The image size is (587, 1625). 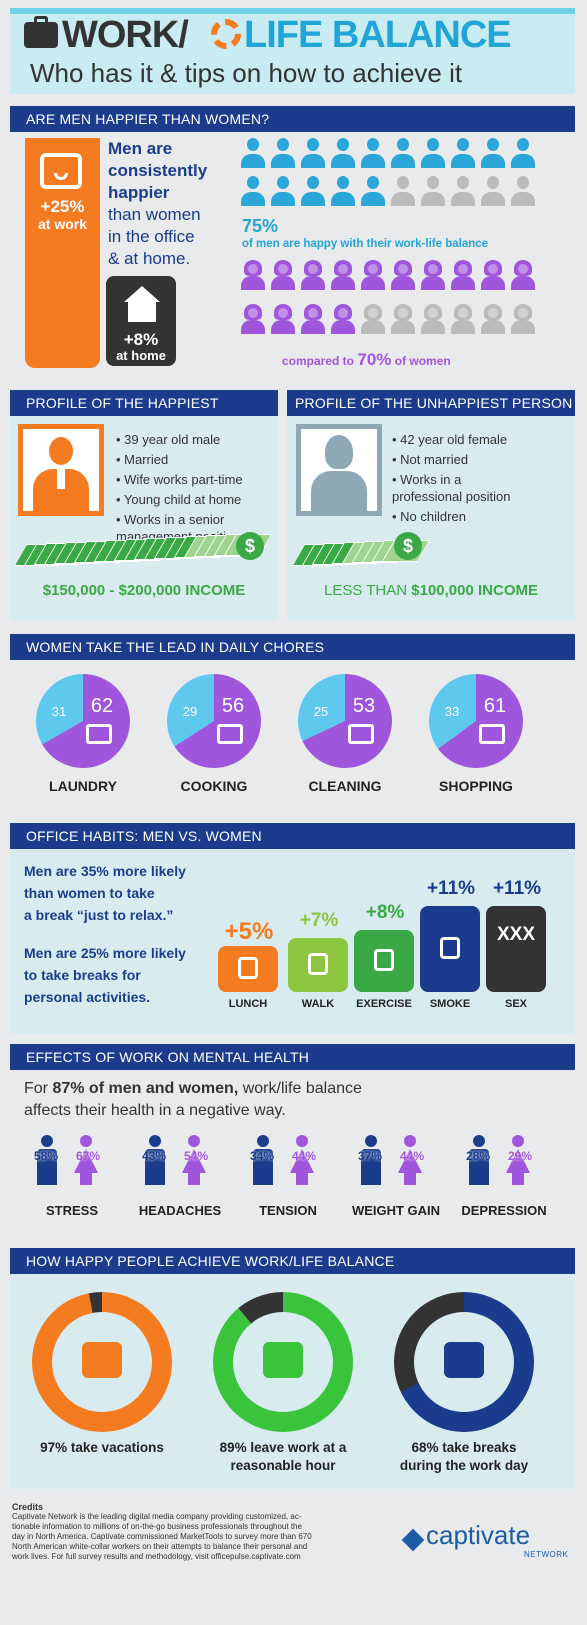 What do you see at coordinates (102, 706) in the screenshot?
I see `chore-women-value: 62` at bounding box center [102, 706].